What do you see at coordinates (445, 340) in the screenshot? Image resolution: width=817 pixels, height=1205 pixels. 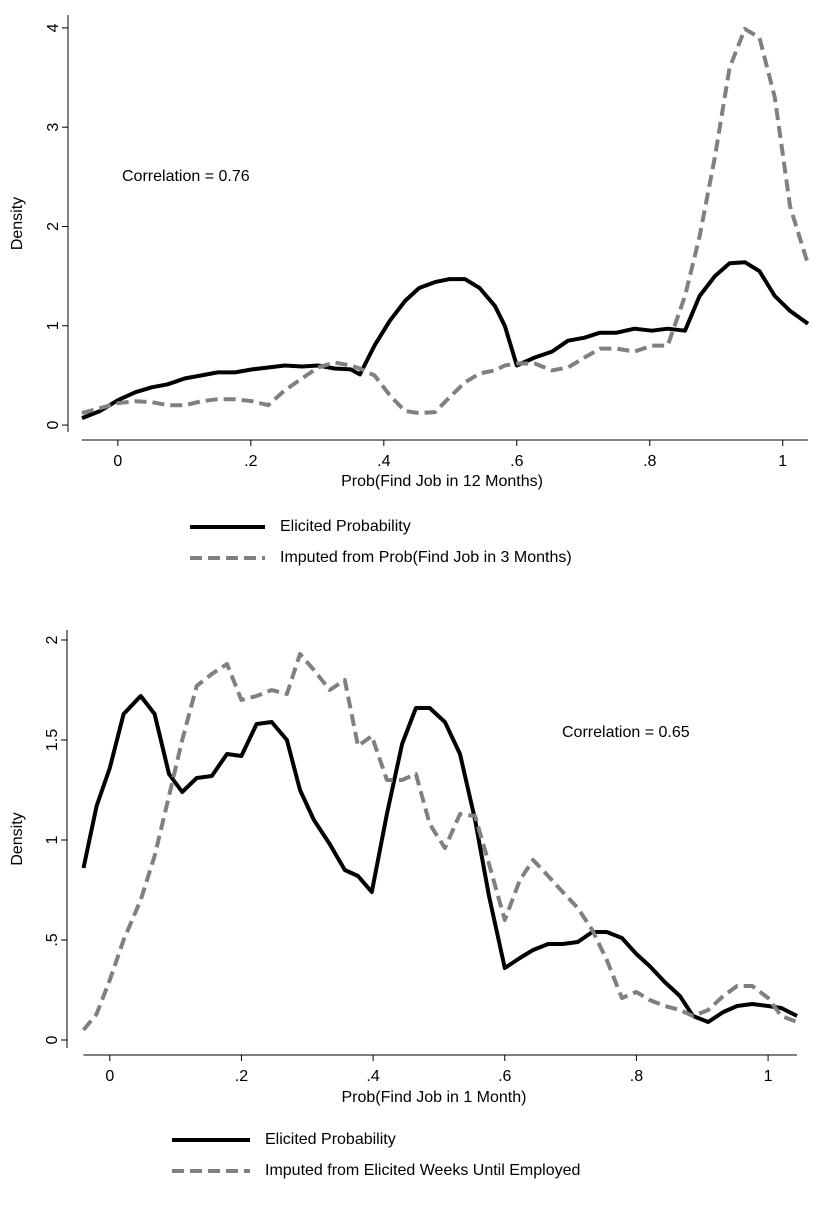 I see `series-line` at bounding box center [445, 340].